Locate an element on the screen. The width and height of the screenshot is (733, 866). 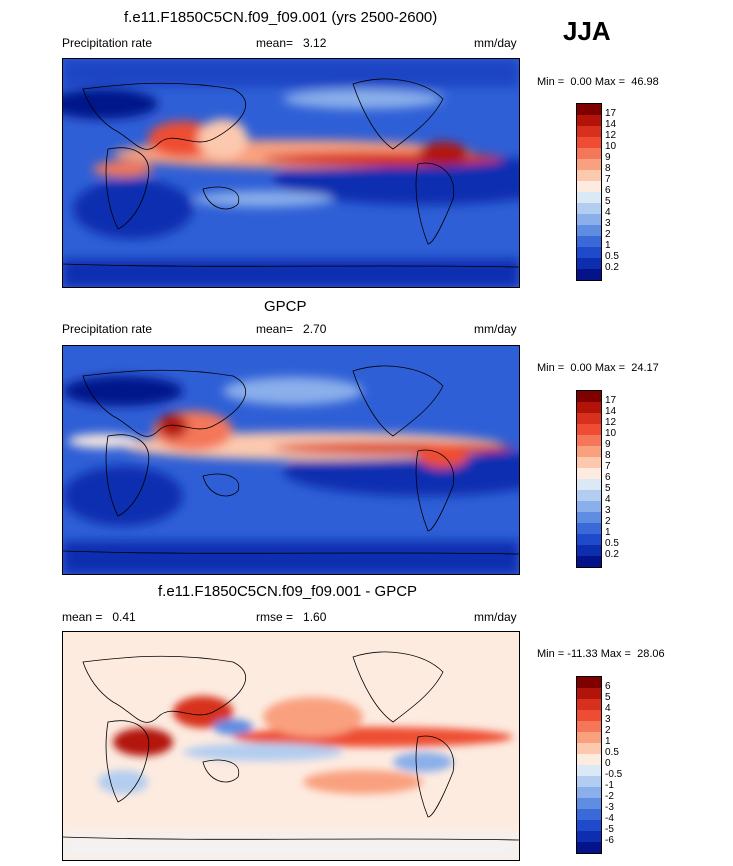
panel3-mean-value: 0.41 is located at coordinates (124, 617).